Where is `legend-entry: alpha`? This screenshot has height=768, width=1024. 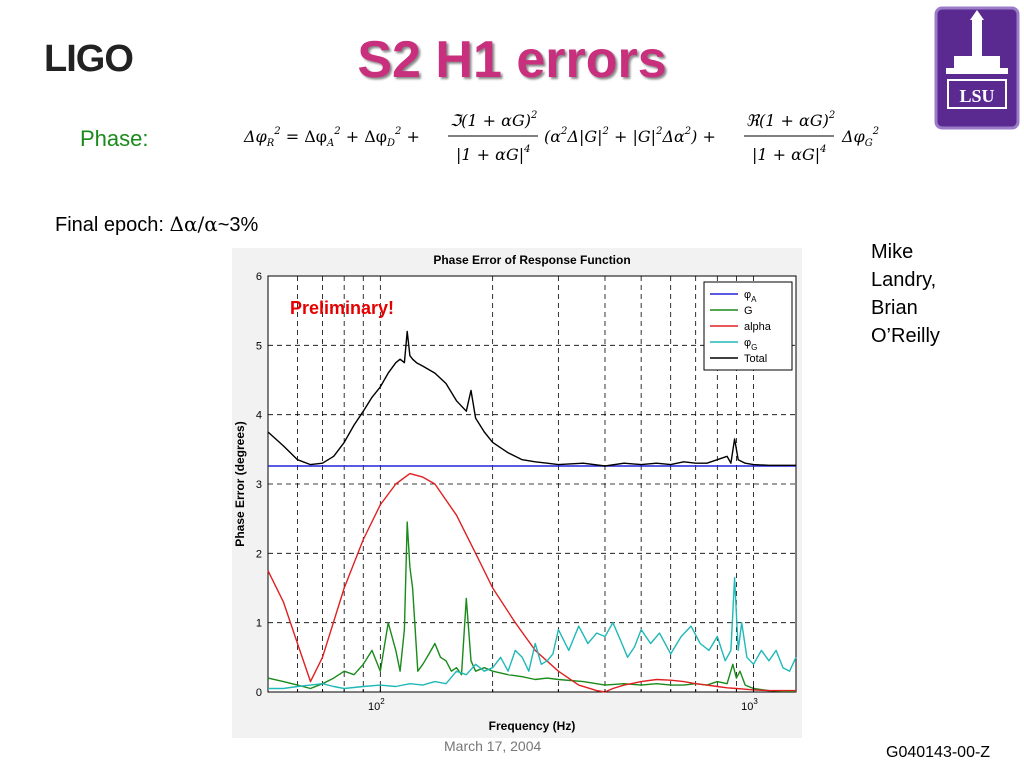
legend-entry: alpha is located at coordinates (758, 327).